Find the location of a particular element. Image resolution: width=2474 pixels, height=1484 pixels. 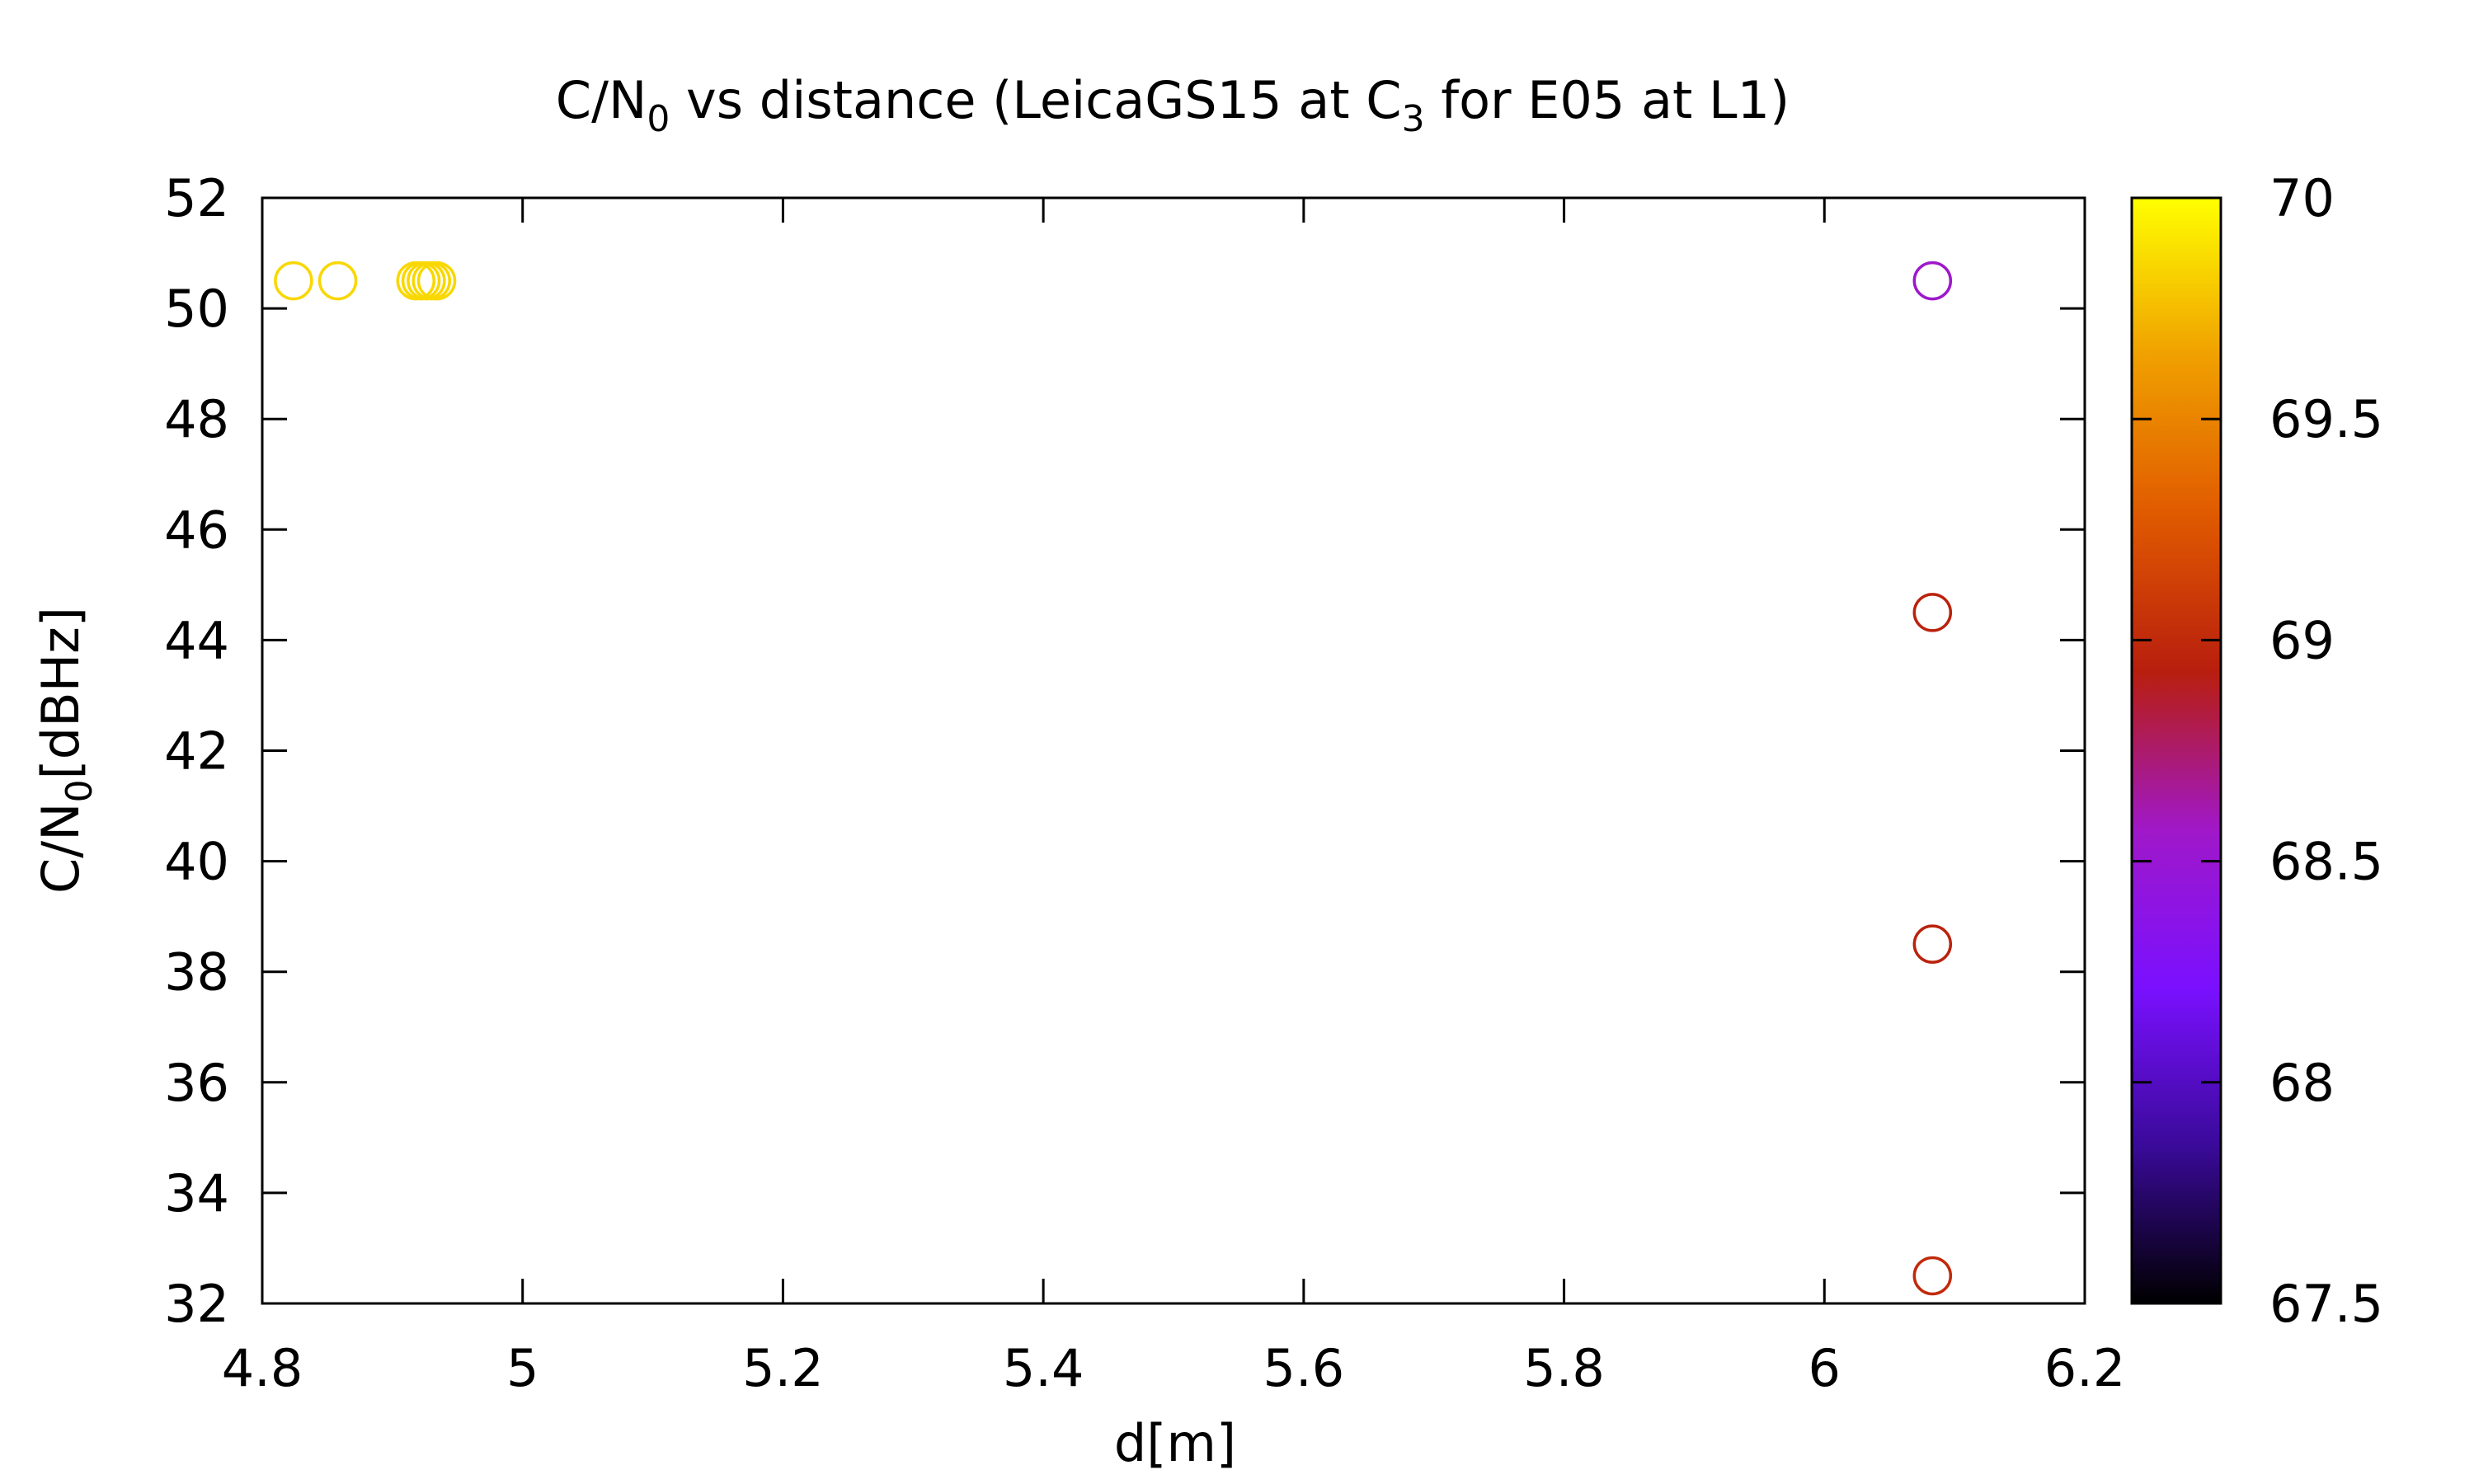

x-tick-label: 5 is located at coordinates (522, 1368).